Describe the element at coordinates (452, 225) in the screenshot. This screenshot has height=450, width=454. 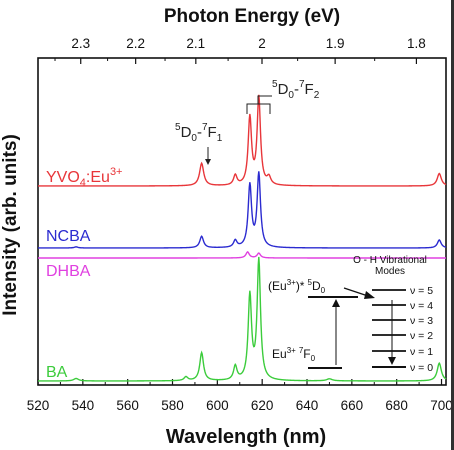
I see `window-edge` at that location.